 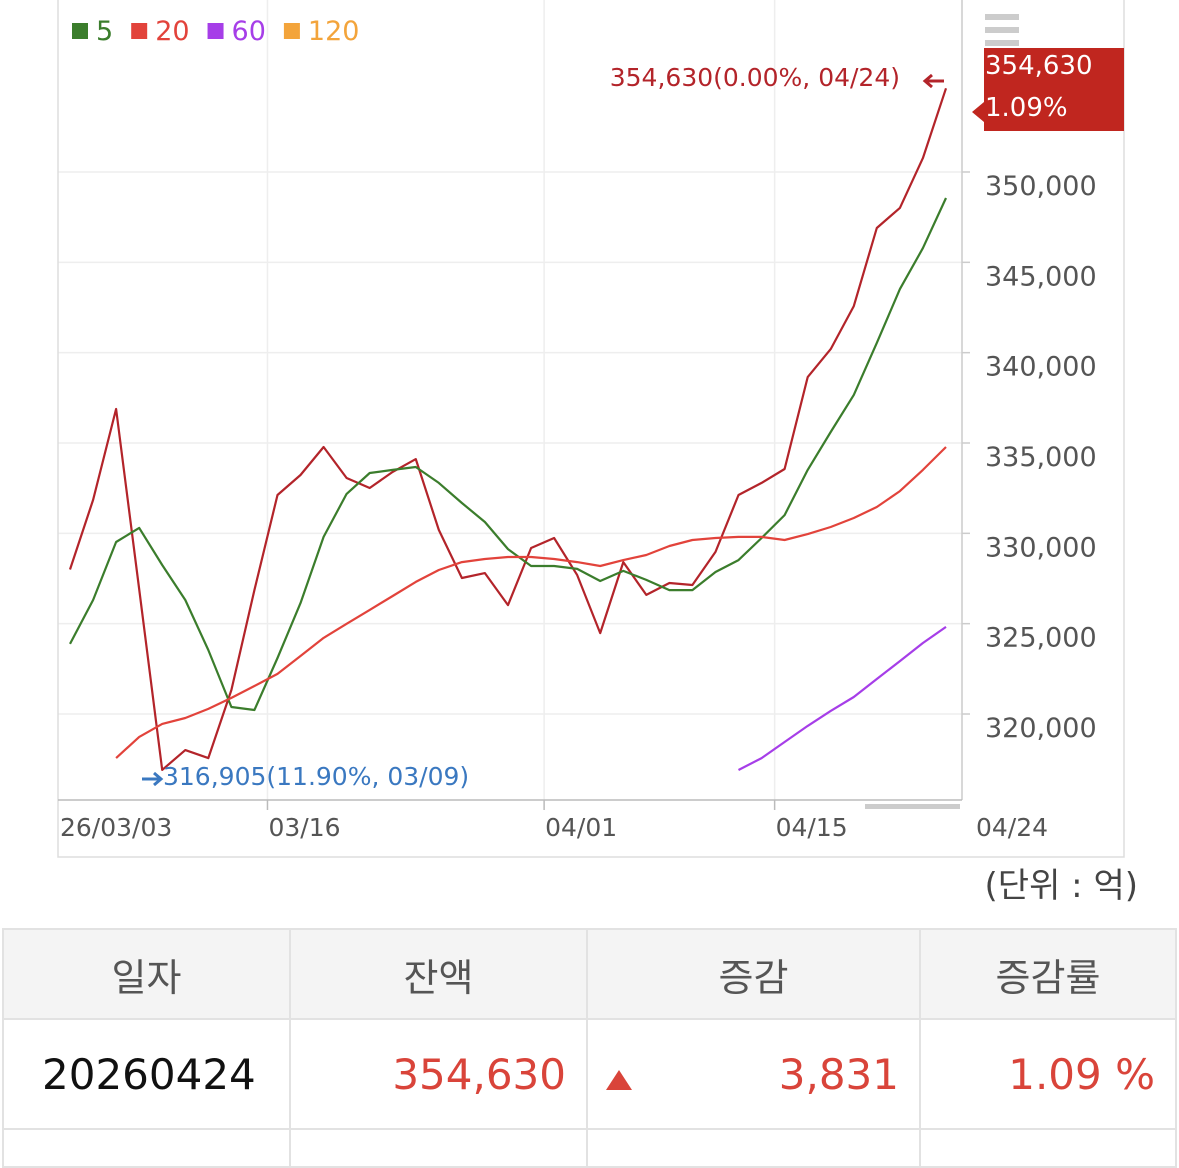 What do you see at coordinates (1039, 66) in the screenshot?
I see `price-tag-value: 354,630` at bounding box center [1039, 66].